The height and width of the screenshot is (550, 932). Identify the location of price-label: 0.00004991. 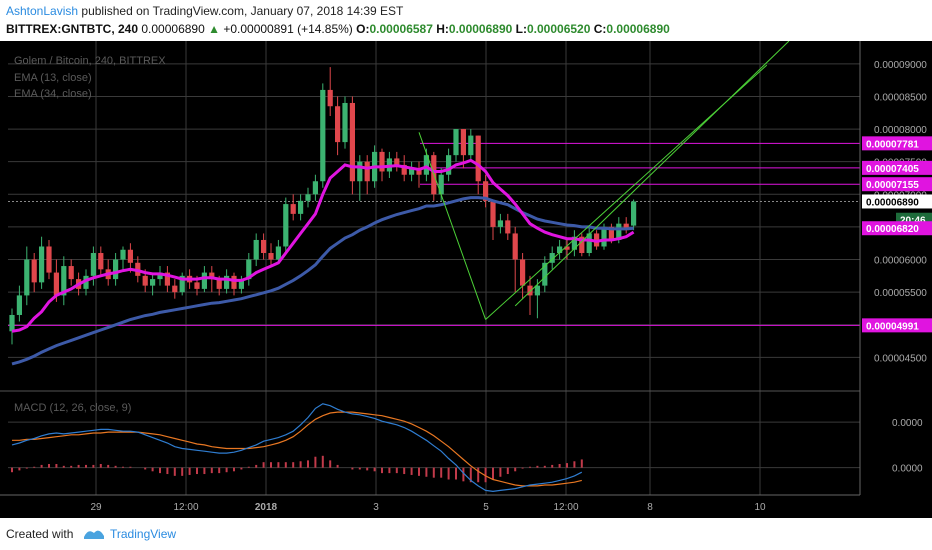
(897, 325).